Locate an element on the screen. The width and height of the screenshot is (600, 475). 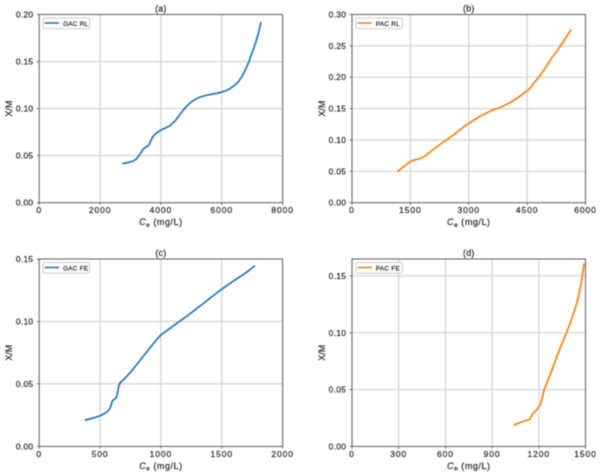
svg-text: 1200 is located at coordinates (539, 454).